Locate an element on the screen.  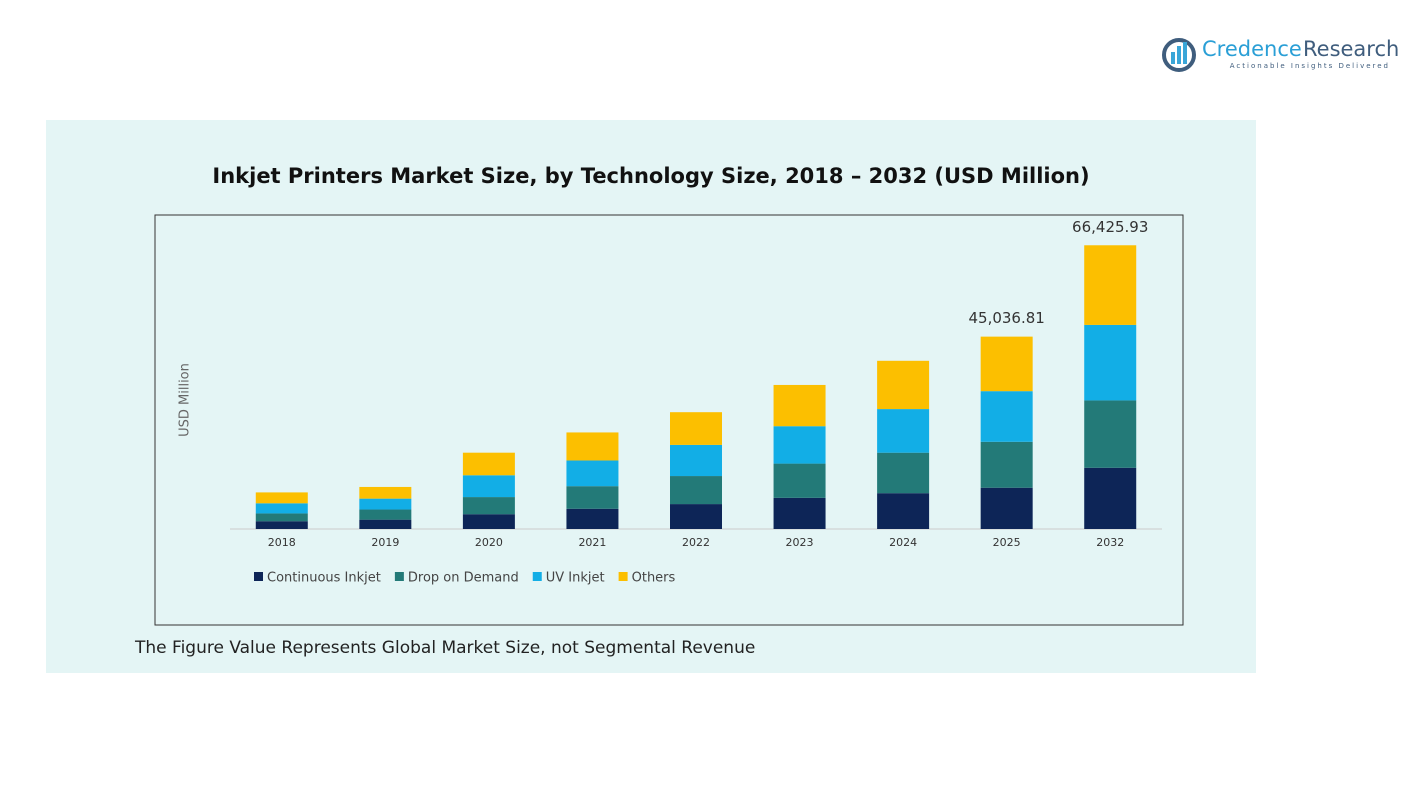
x-tick-label: 2019 is located at coordinates (385, 542).